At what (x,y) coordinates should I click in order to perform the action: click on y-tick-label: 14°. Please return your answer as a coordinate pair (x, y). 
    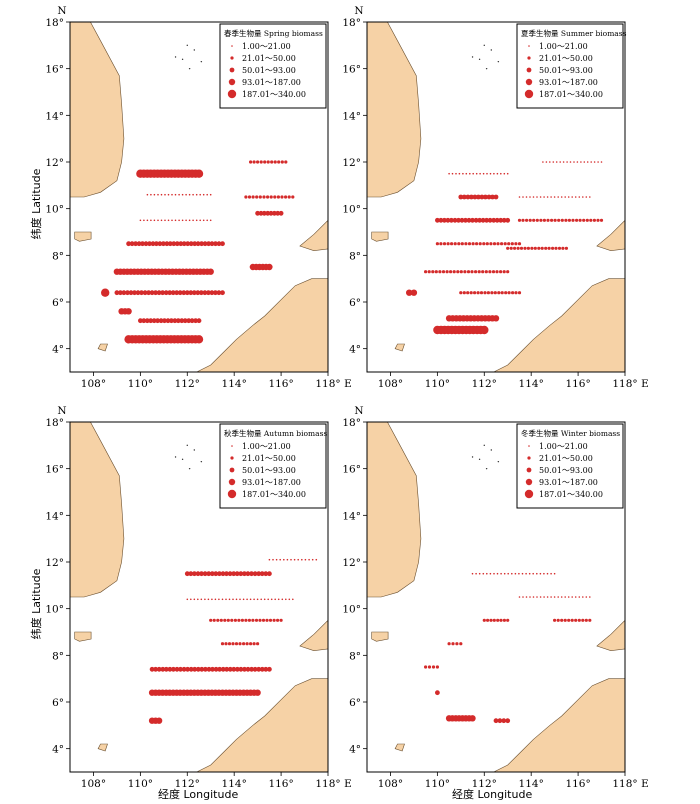
    Looking at the image, I should click on (54, 516).